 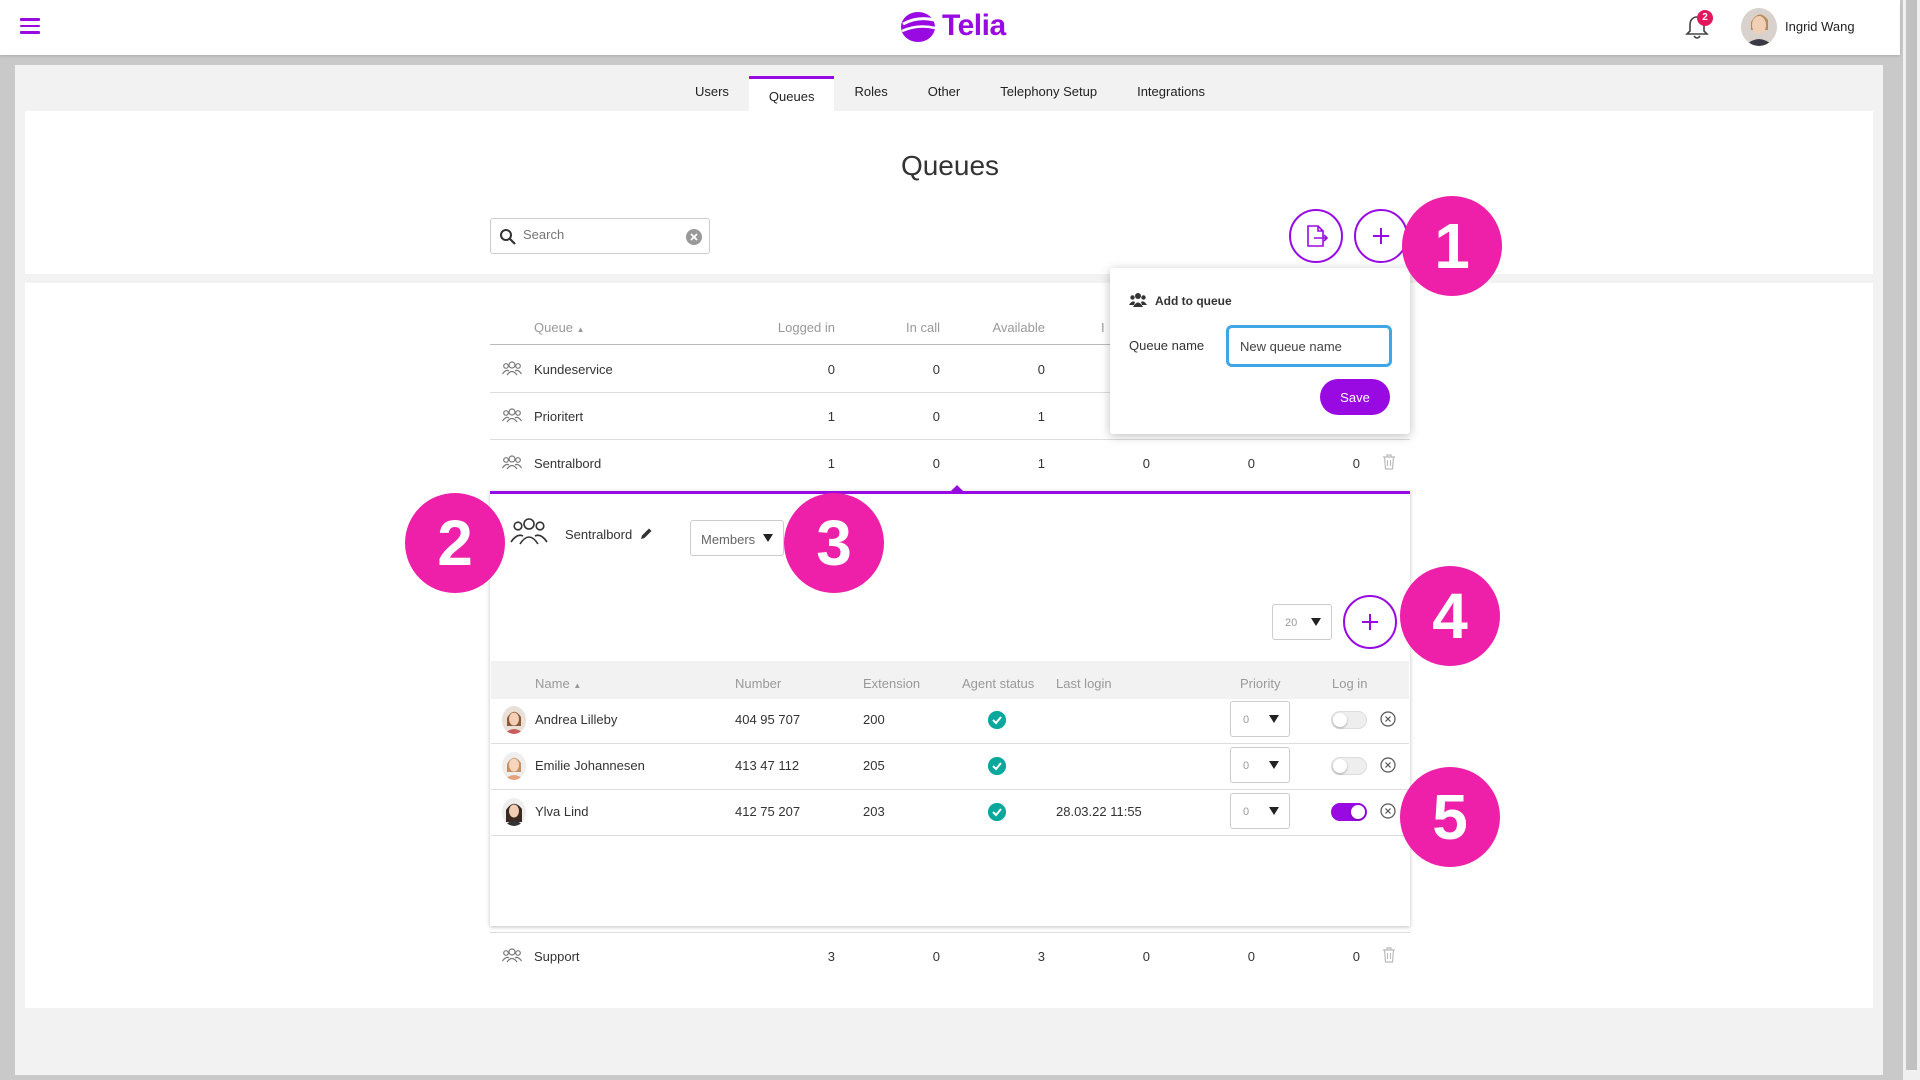 I want to click on col-log-in-header: Log in, so click(x=1350, y=683).